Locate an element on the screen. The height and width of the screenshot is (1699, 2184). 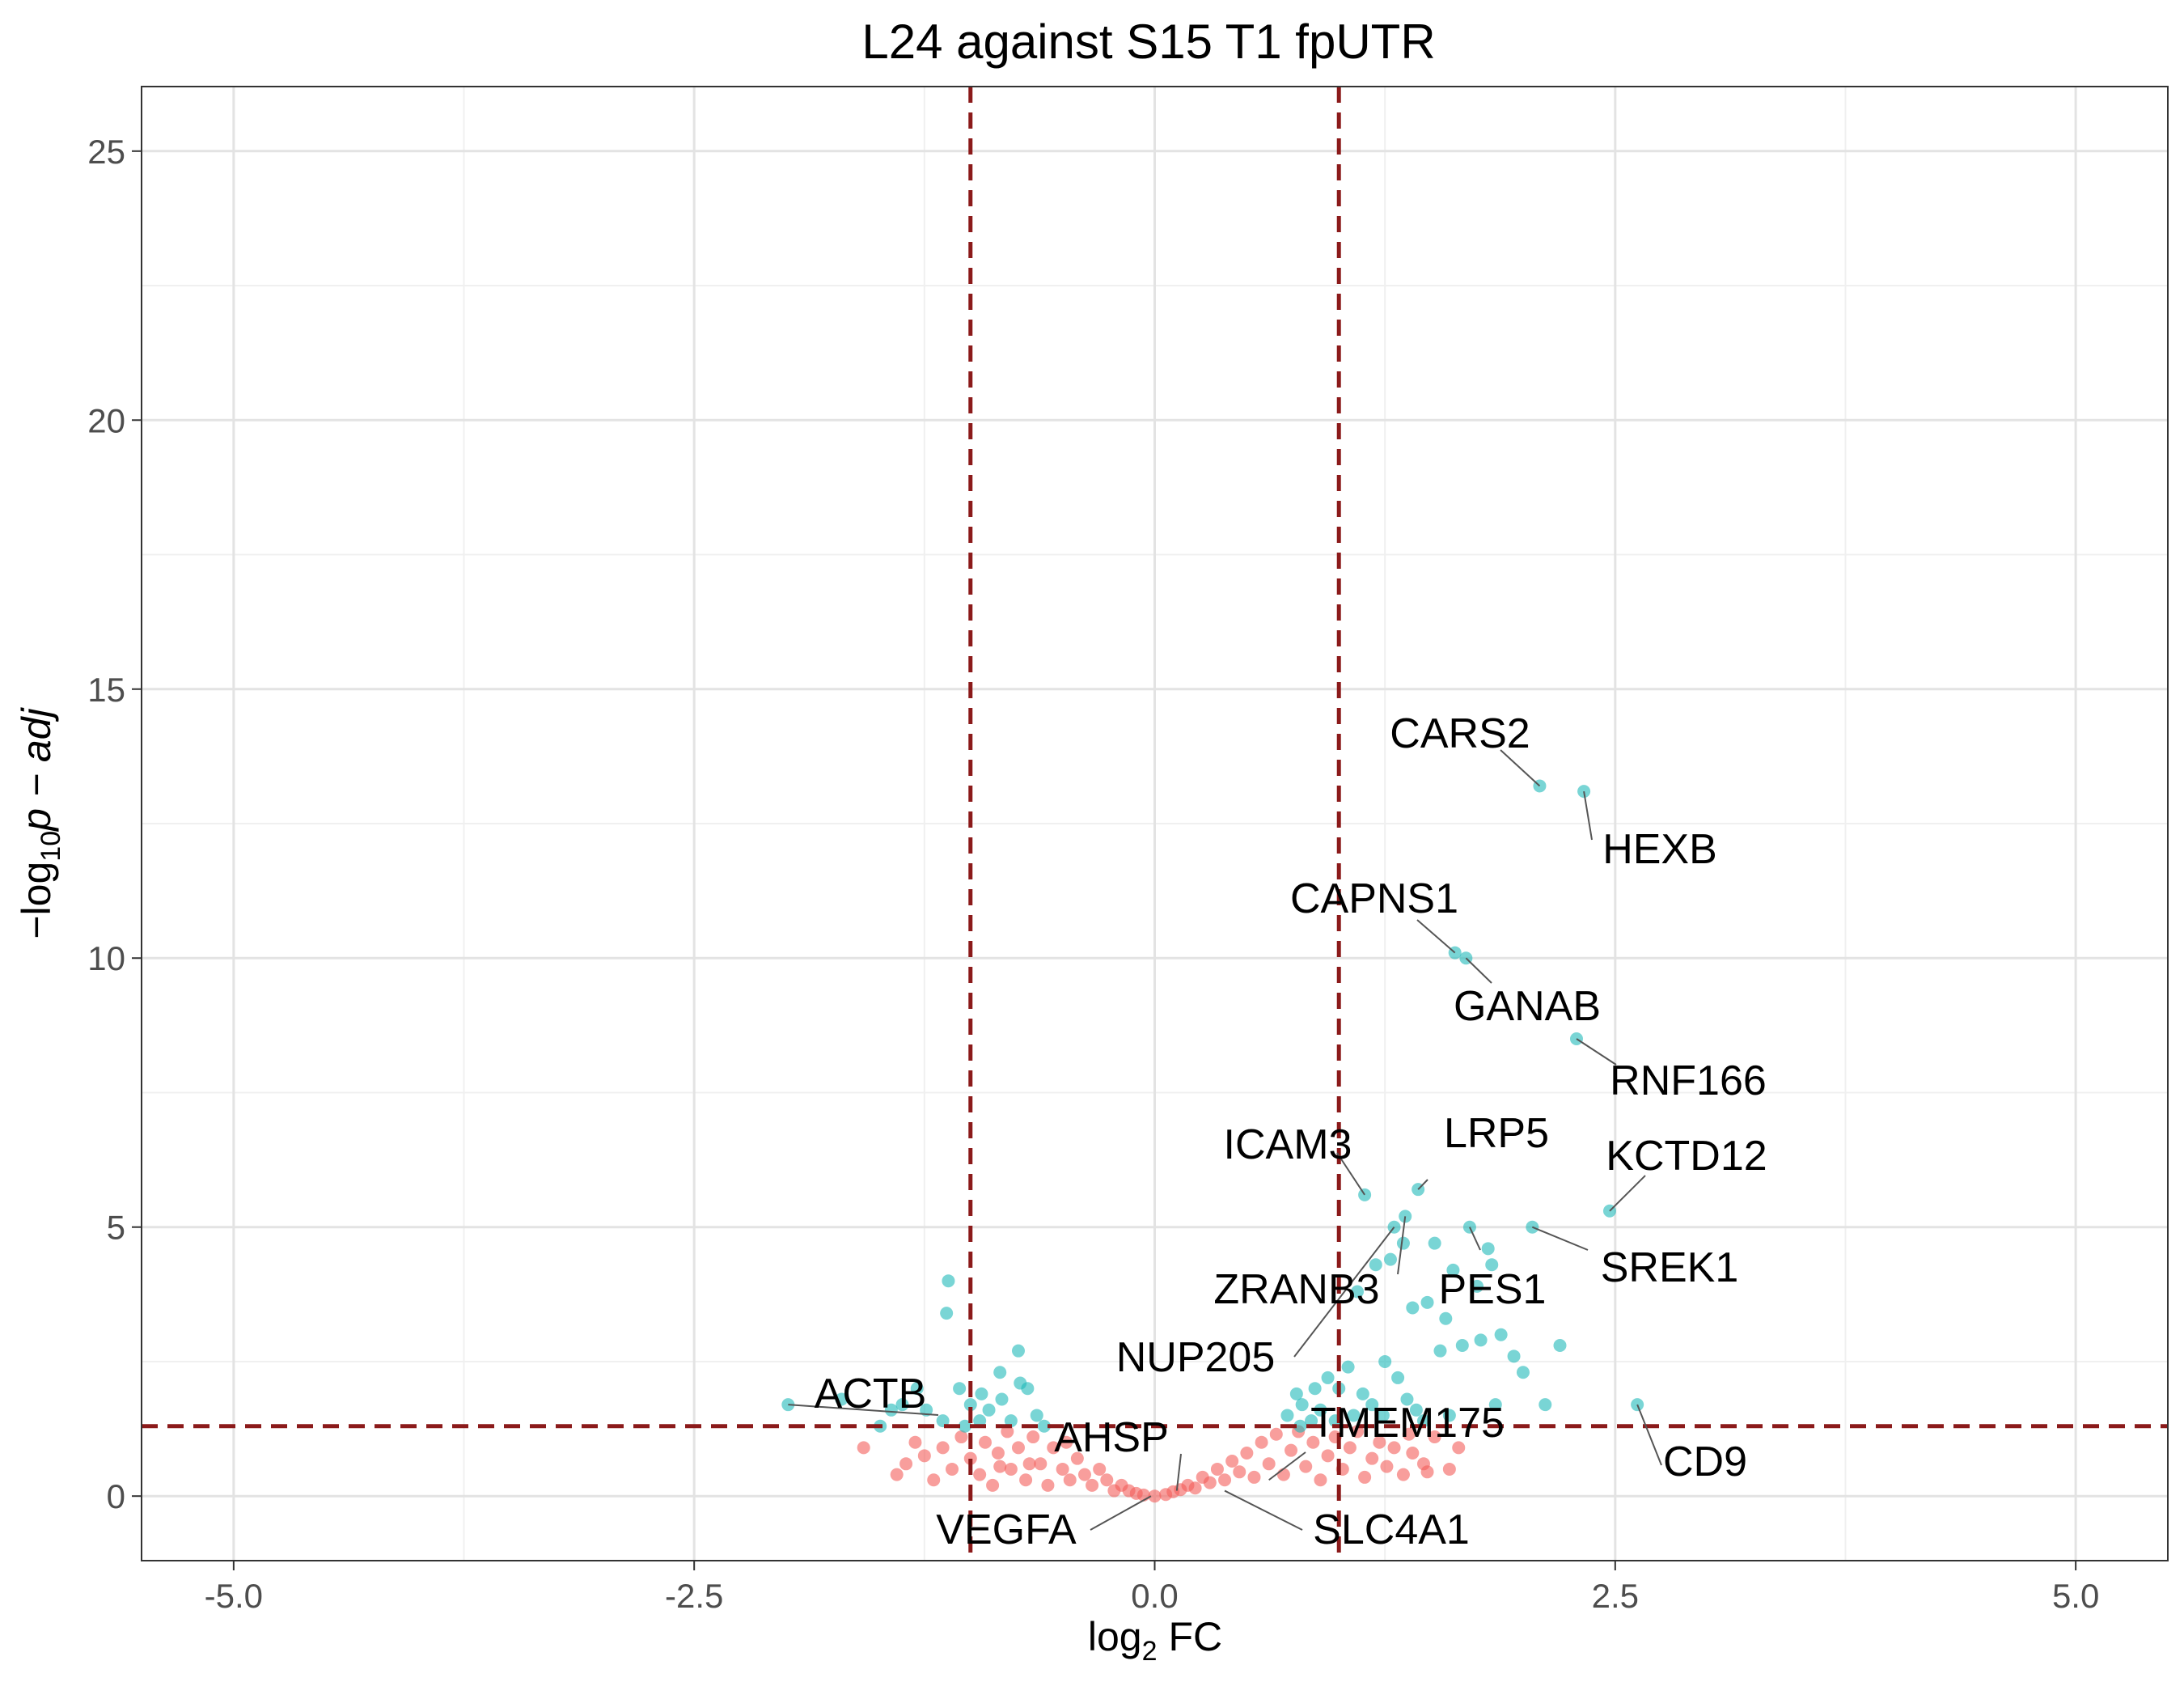
leader-line-zranb3 is located at coordinates (1402, 1245).